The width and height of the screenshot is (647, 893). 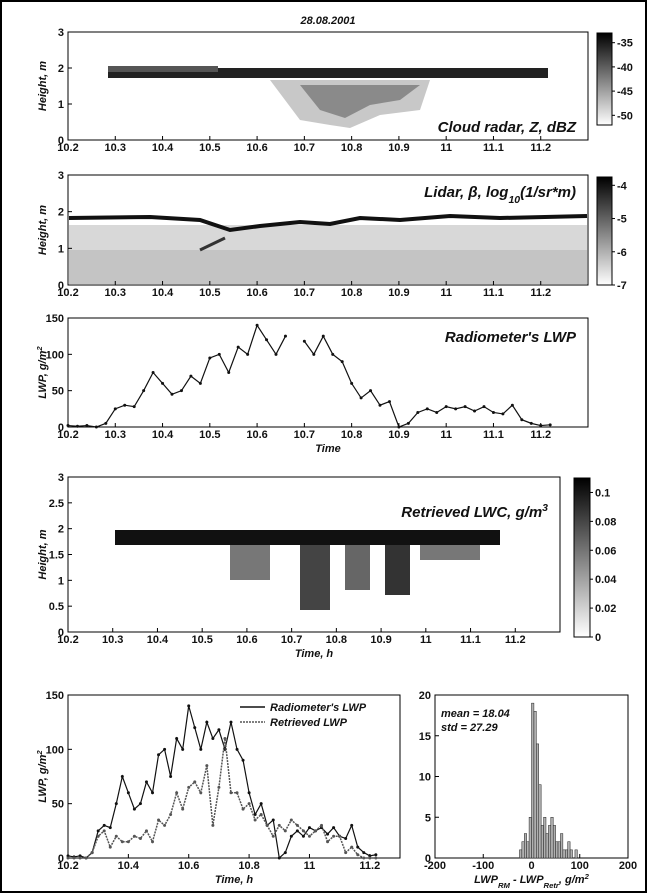 What do you see at coordinates (548, 192) in the screenshot?
I see `annotation-part: (1/sr*m)` at bounding box center [548, 192].